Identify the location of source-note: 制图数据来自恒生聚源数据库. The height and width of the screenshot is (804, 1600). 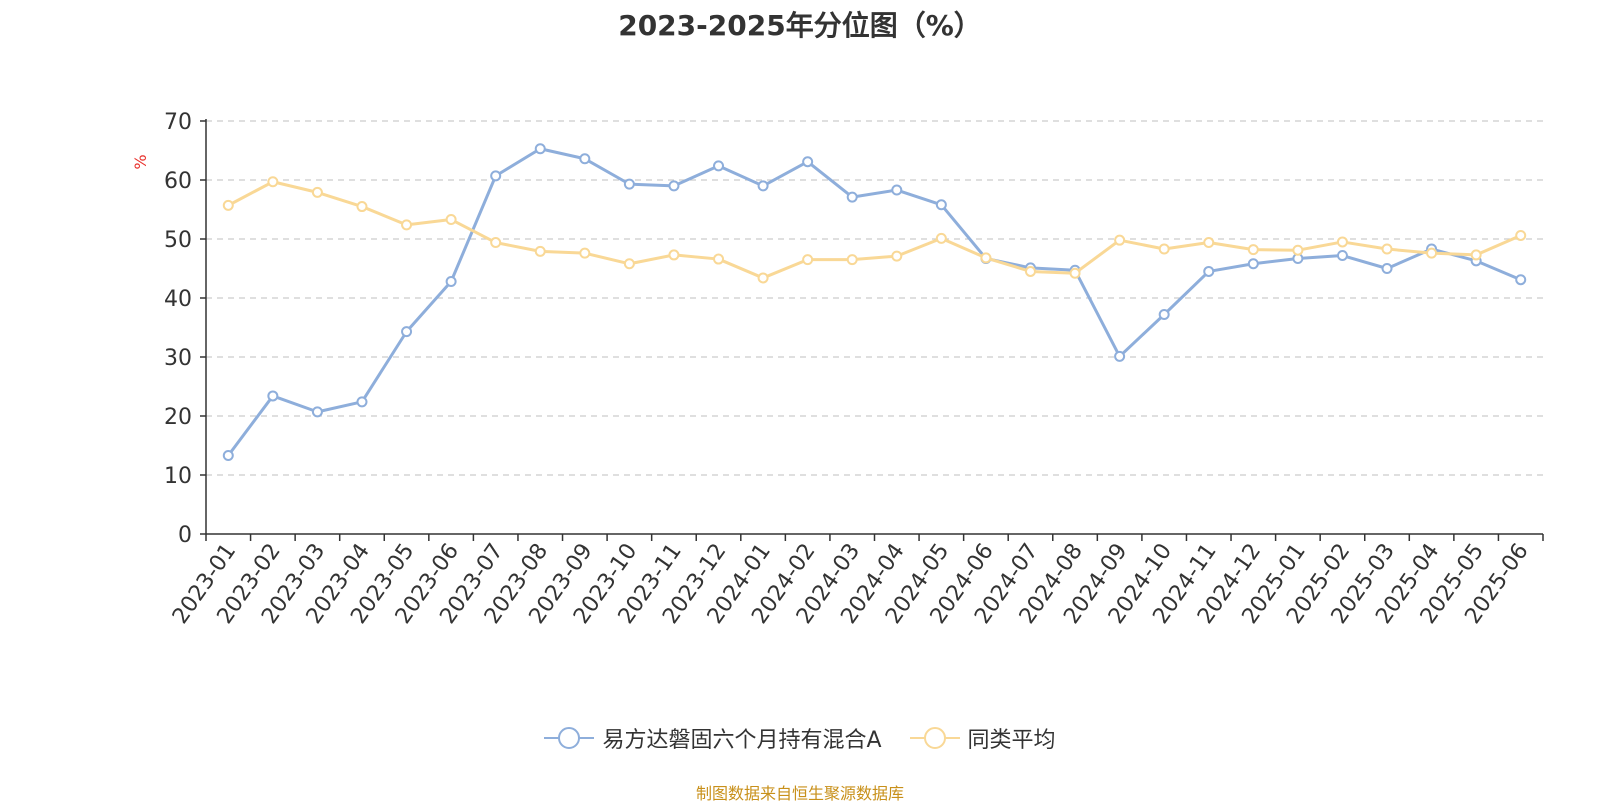
(799, 793).